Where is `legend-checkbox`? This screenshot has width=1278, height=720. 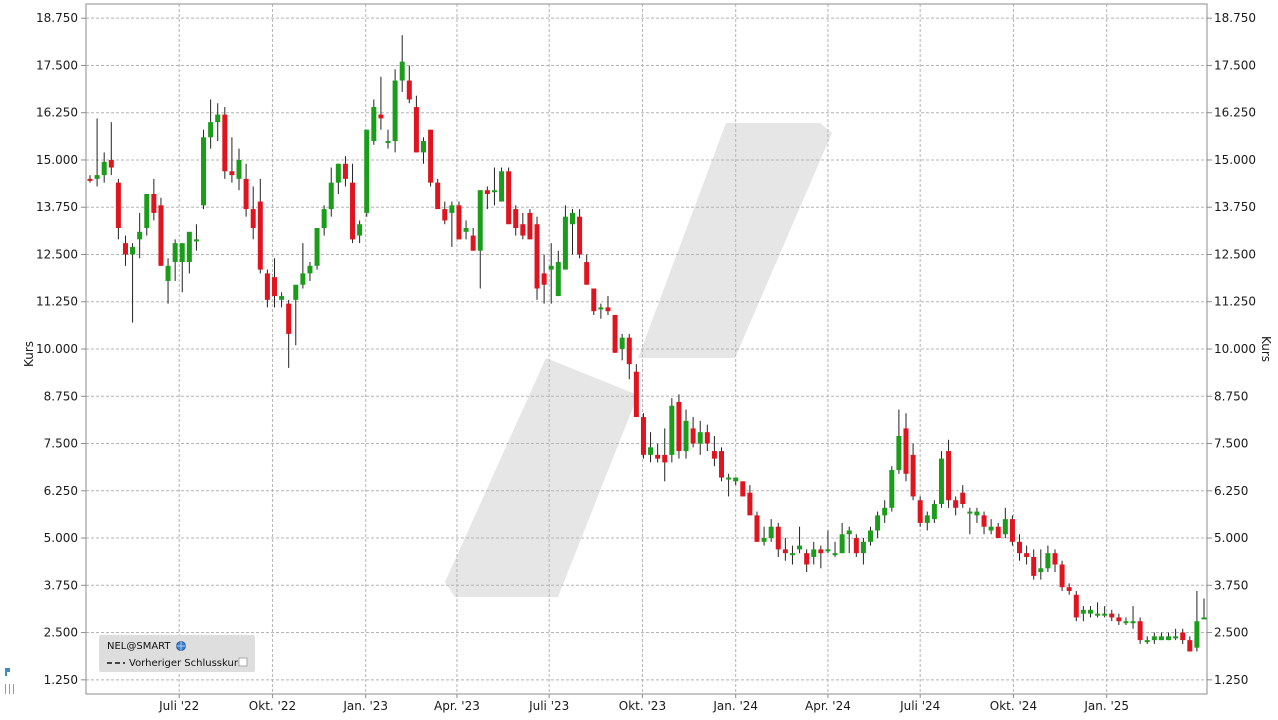 legend-checkbox is located at coordinates (243, 662).